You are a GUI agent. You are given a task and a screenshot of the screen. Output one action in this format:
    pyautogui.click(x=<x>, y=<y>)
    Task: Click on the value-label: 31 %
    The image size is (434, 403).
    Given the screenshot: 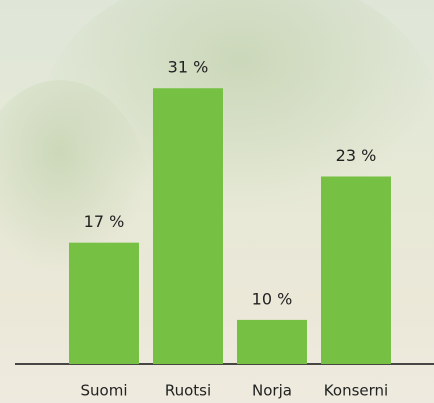 What is the action you would take?
    pyautogui.click(x=188, y=67)
    